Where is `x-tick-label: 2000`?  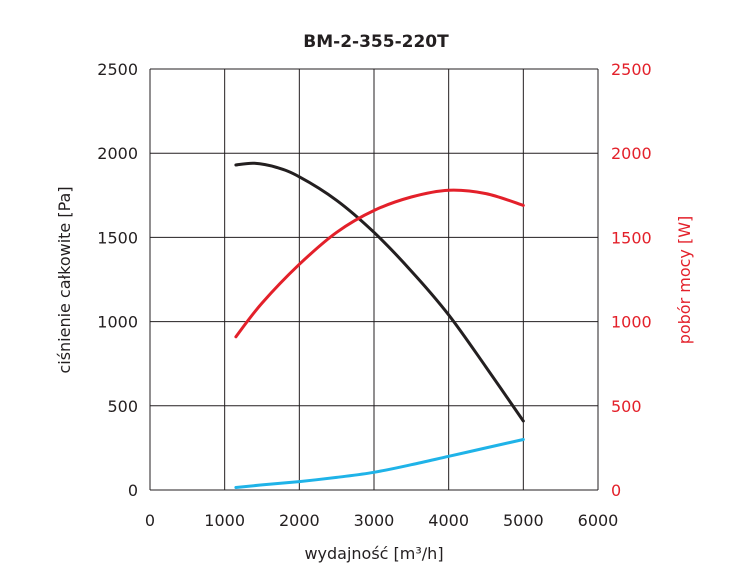 x-tick-label: 2000 is located at coordinates (299, 520).